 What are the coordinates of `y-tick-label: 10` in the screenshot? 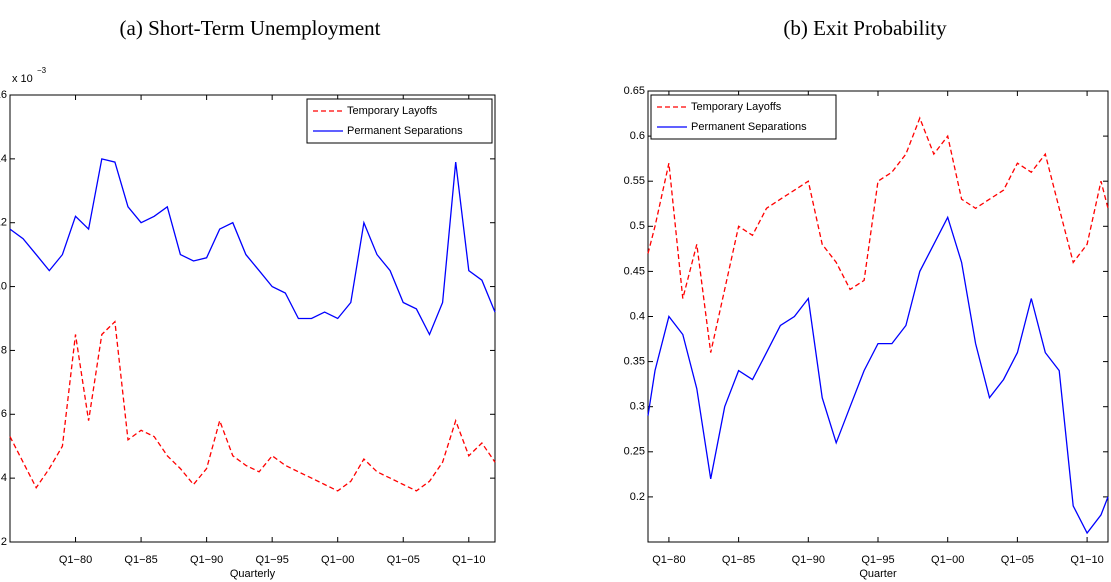 It's located at (3, 286).